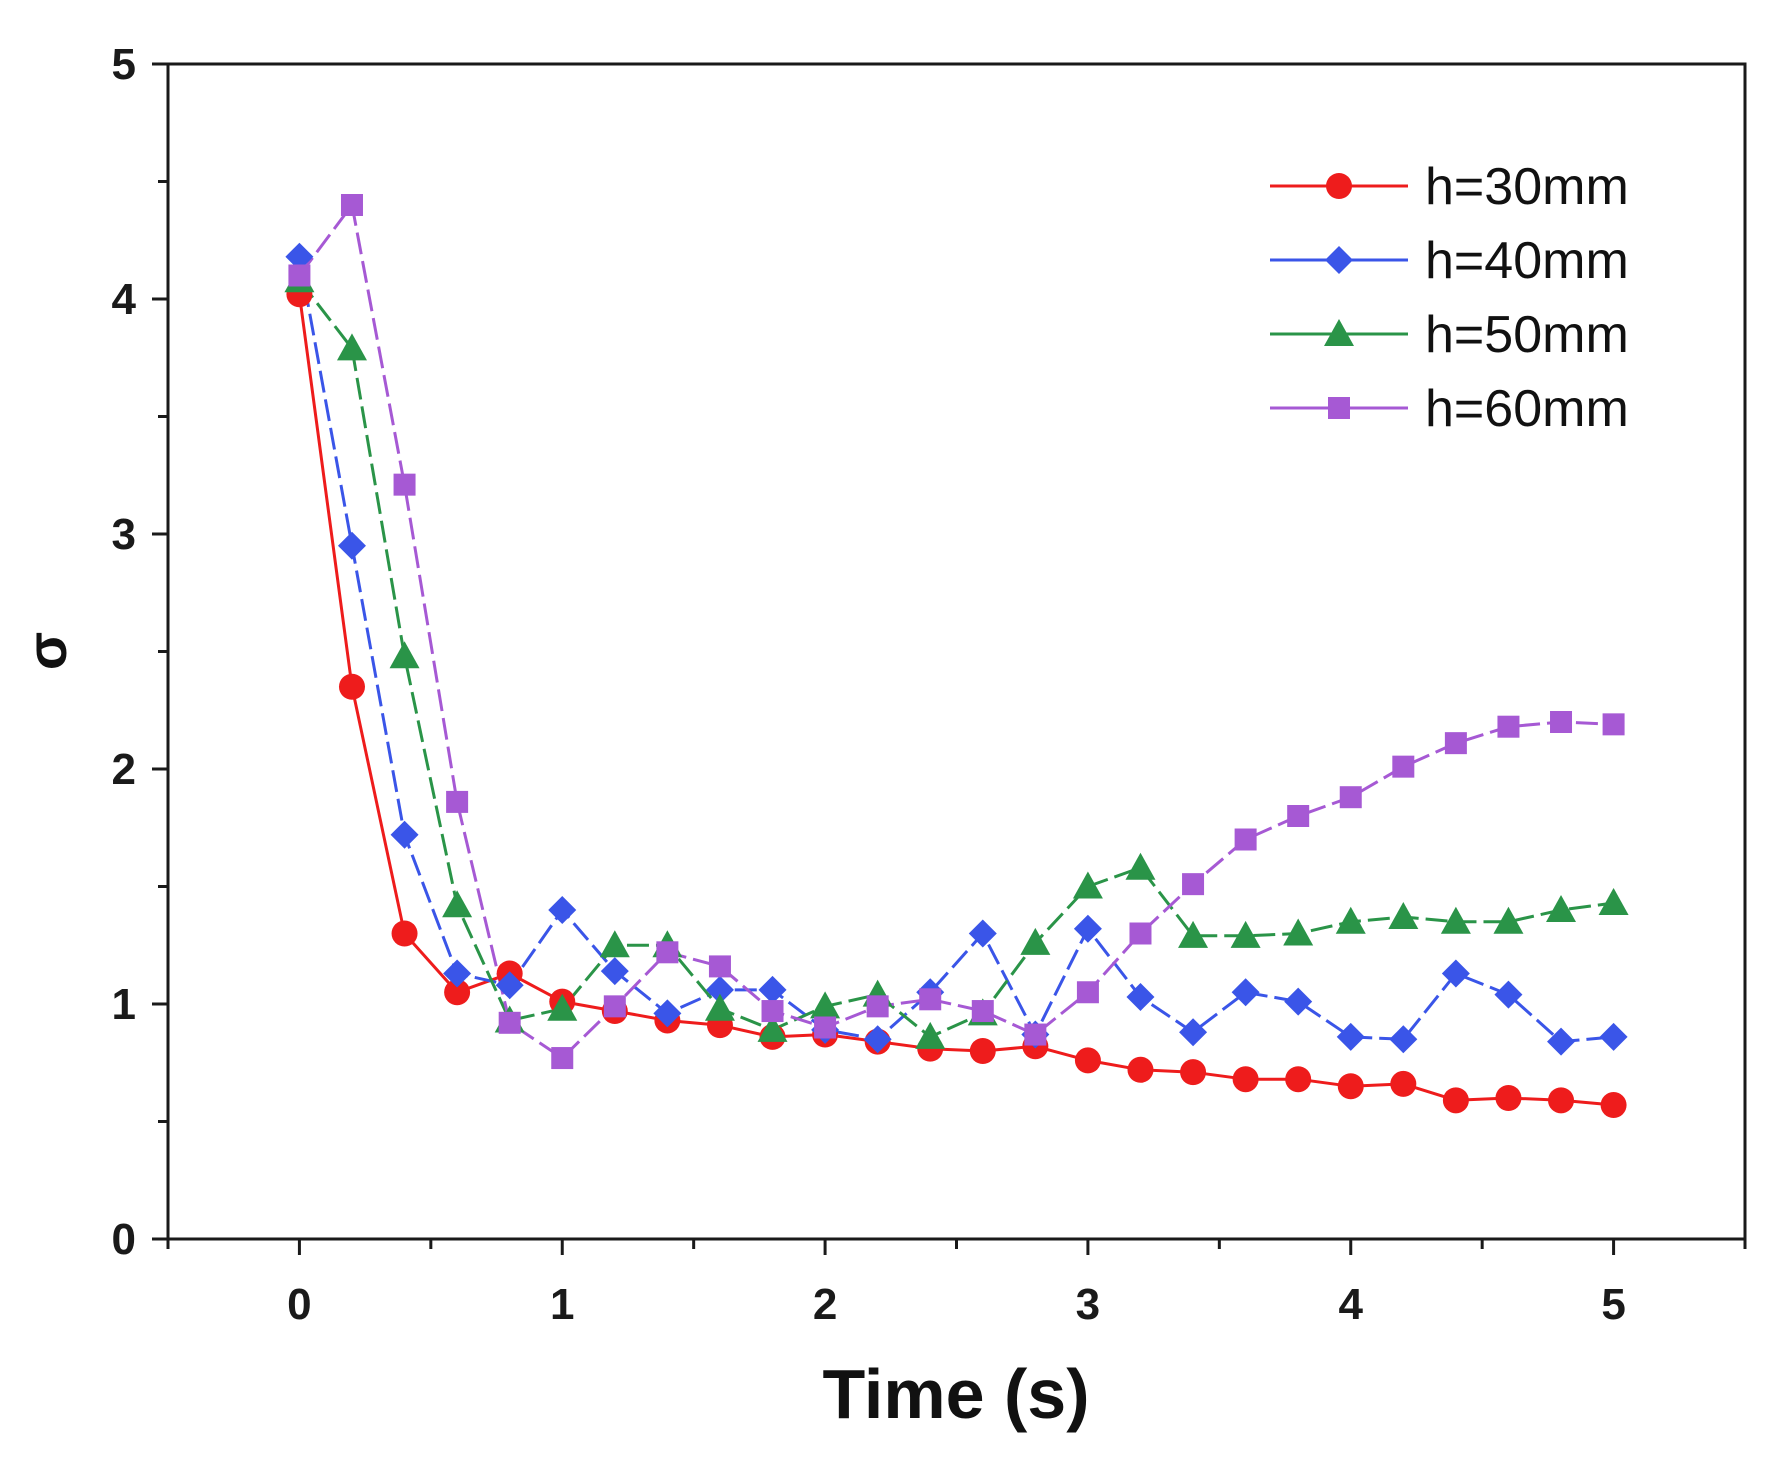  Describe the element at coordinates (1527, 335) in the screenshot. I see `legend-label: h=50mm` at that location.